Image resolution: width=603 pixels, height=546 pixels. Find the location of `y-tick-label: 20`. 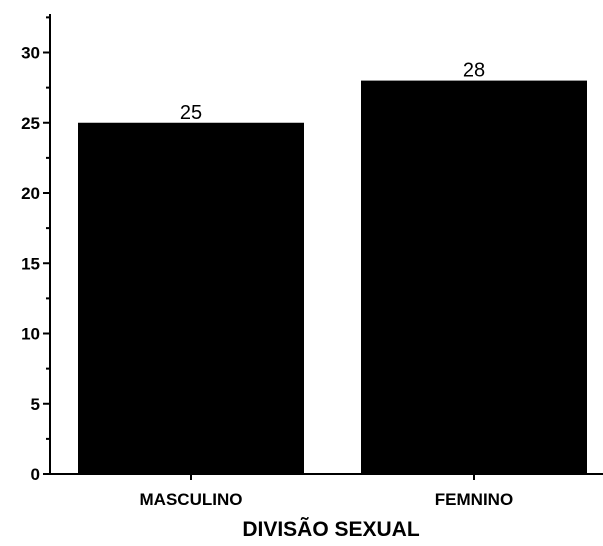

y-tick-label: 20 is located at coordinates (30, 193).